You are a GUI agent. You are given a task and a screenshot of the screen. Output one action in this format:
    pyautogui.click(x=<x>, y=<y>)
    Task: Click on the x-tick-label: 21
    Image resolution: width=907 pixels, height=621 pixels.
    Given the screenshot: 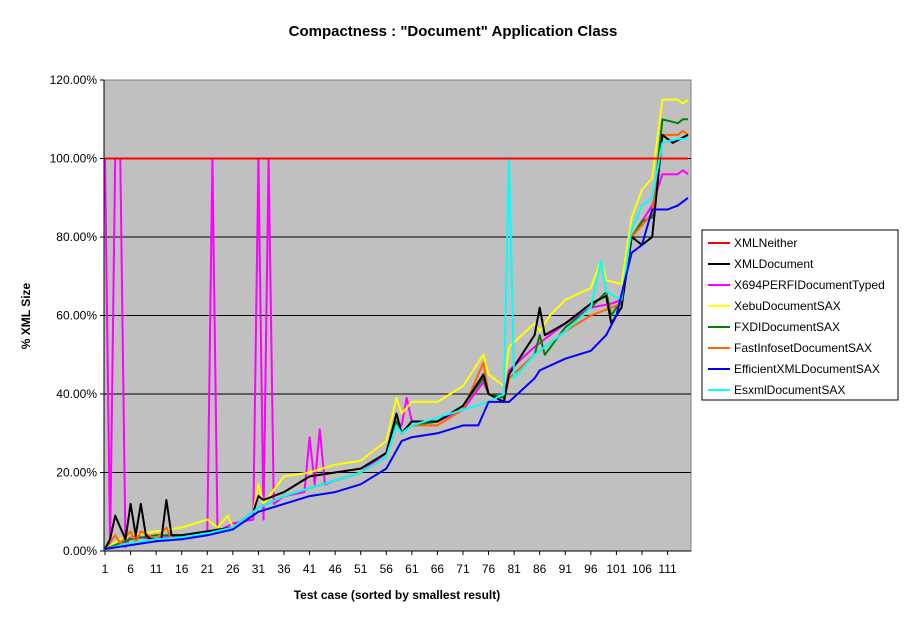 What is the action you would take?
    pyautogui.click(x=208, y=569)
    